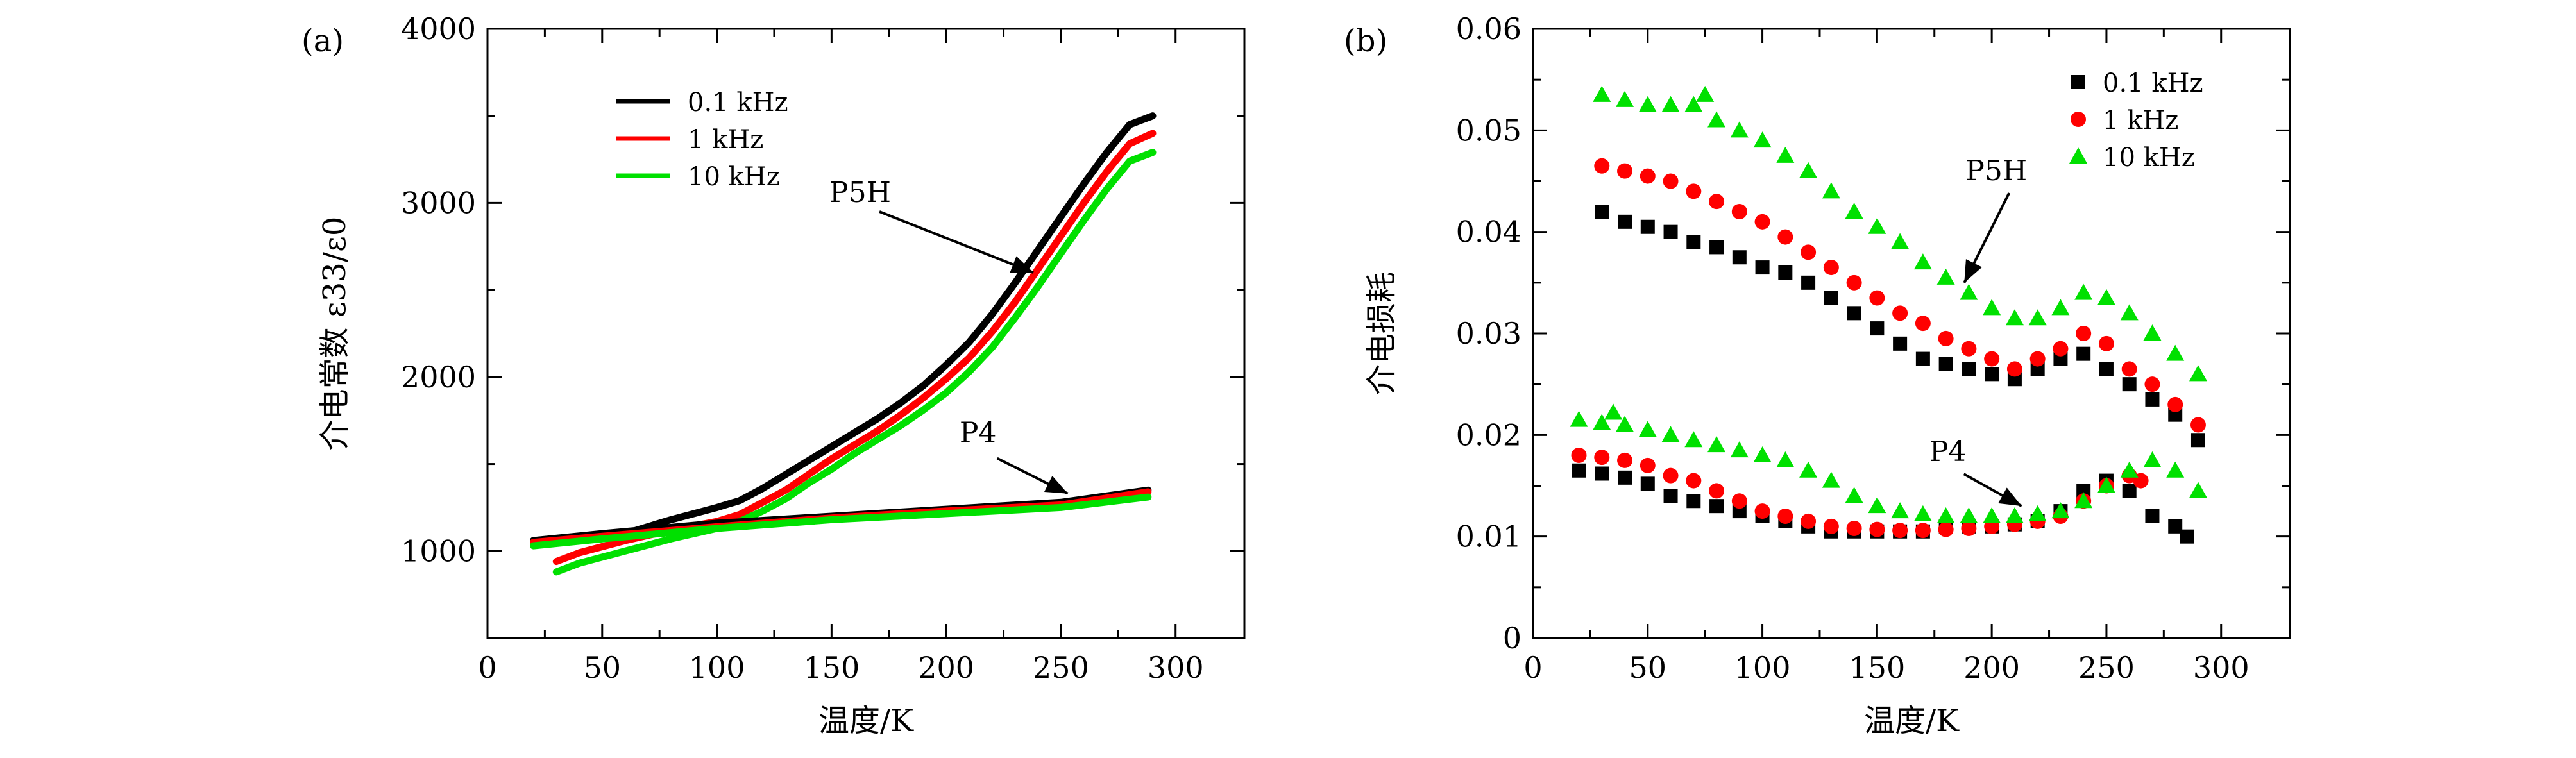 This screenshot has width=2576, height=758. I want to click on panel-a-y-axis-label: 介电常数 ε33/ε0, so click(335, 334).